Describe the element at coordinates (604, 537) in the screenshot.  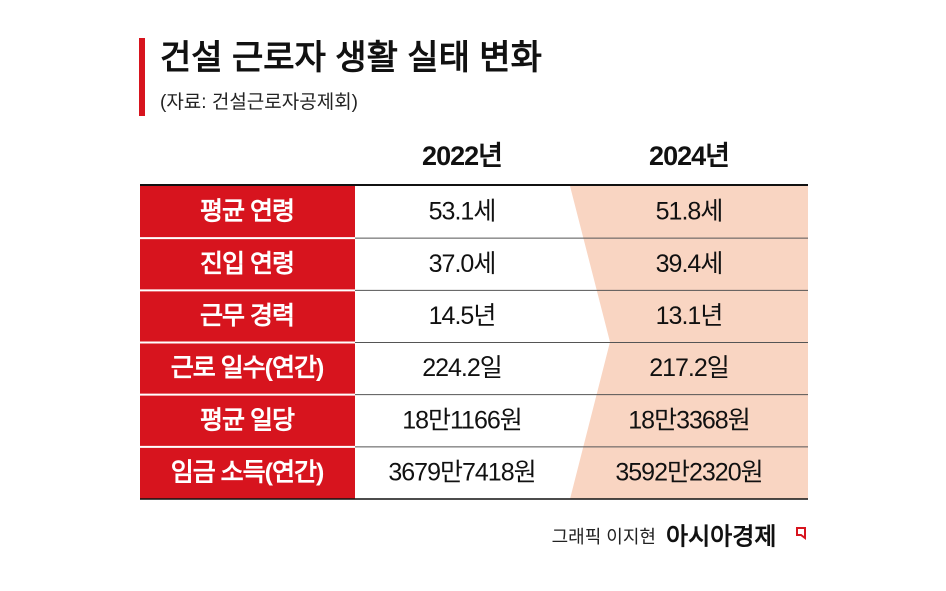
I see `credit: 그래픽 이지현` at that location.